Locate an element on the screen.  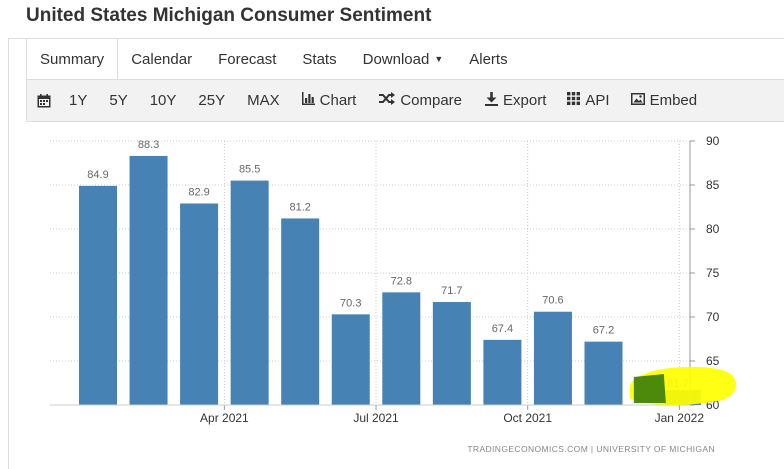
x-axis: Apr 2021 Jul 2021 Oct 2021 Jan 2022 is located at coordinates (377, 414).